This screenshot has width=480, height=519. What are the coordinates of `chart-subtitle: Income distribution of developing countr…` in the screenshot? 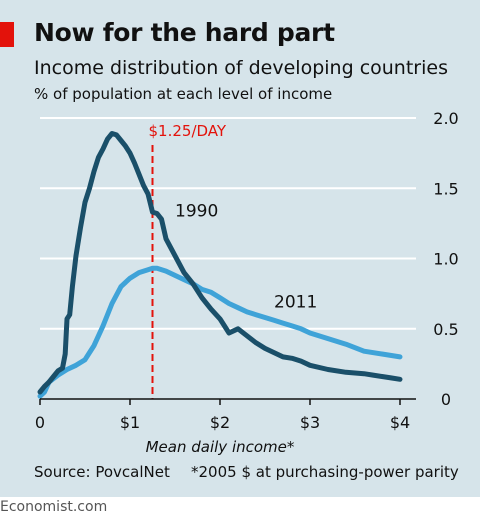 It's located at (241, 68).